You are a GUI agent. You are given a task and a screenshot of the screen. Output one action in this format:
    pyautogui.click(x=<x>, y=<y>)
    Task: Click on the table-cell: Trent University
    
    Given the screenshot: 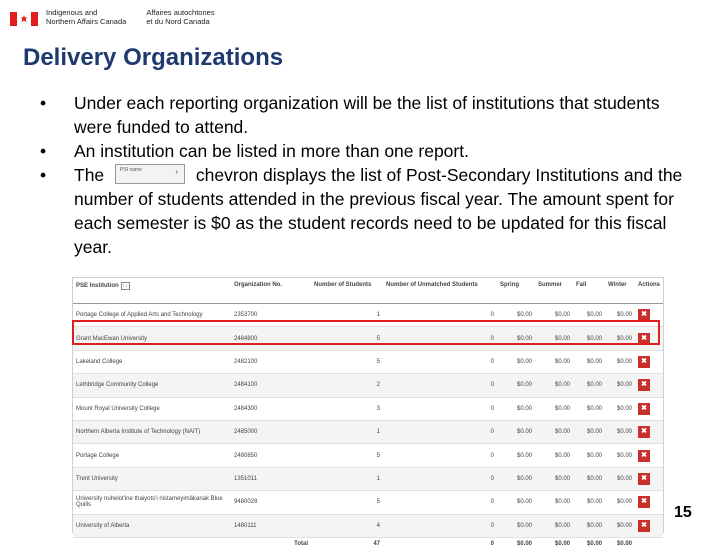 What is the action you would take?
    pyautogui.click(x=152, y=479)
    